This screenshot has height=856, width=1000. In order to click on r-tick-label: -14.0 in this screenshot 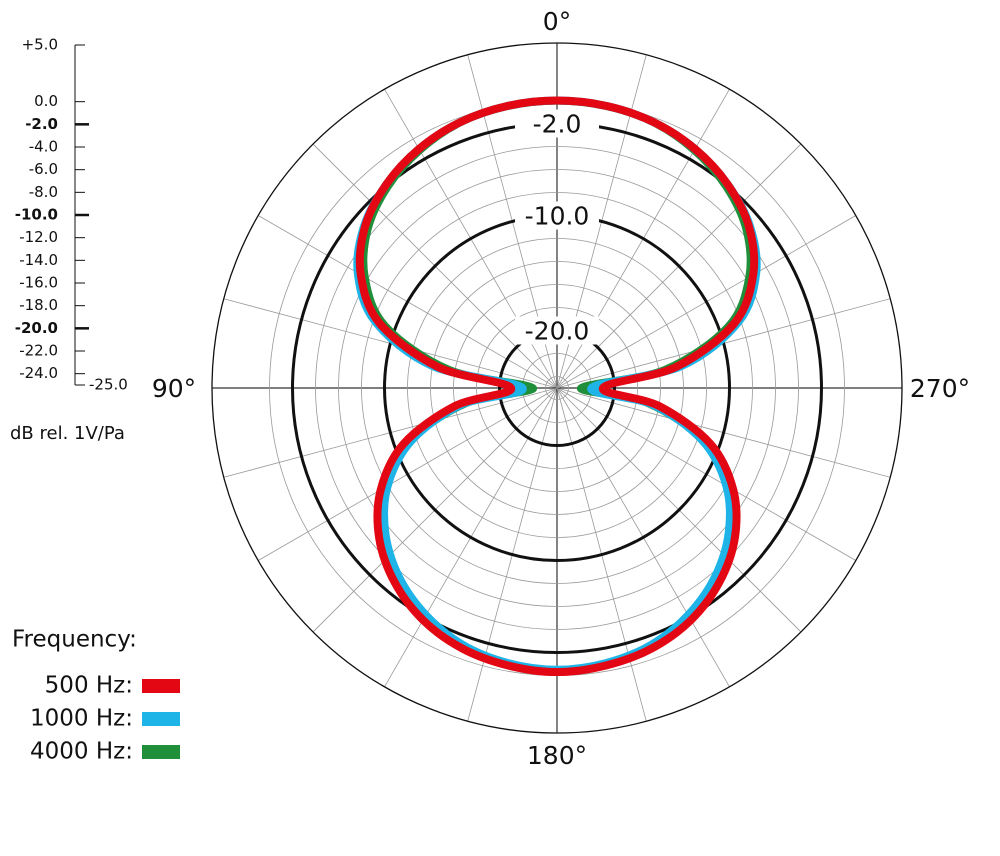, I will do `click(38, 260)`.